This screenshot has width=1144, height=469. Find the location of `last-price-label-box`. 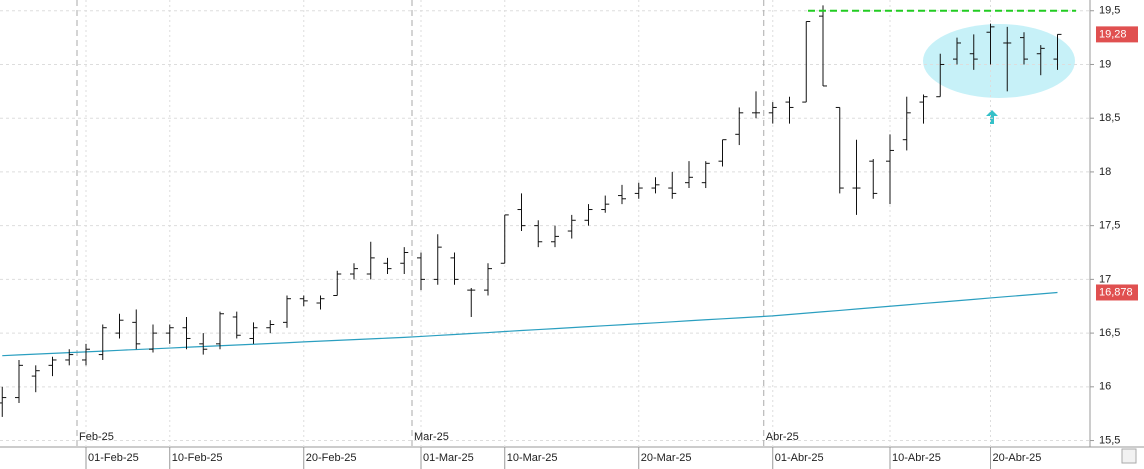

last-price-label-box is located at coordinates (1117, 34).